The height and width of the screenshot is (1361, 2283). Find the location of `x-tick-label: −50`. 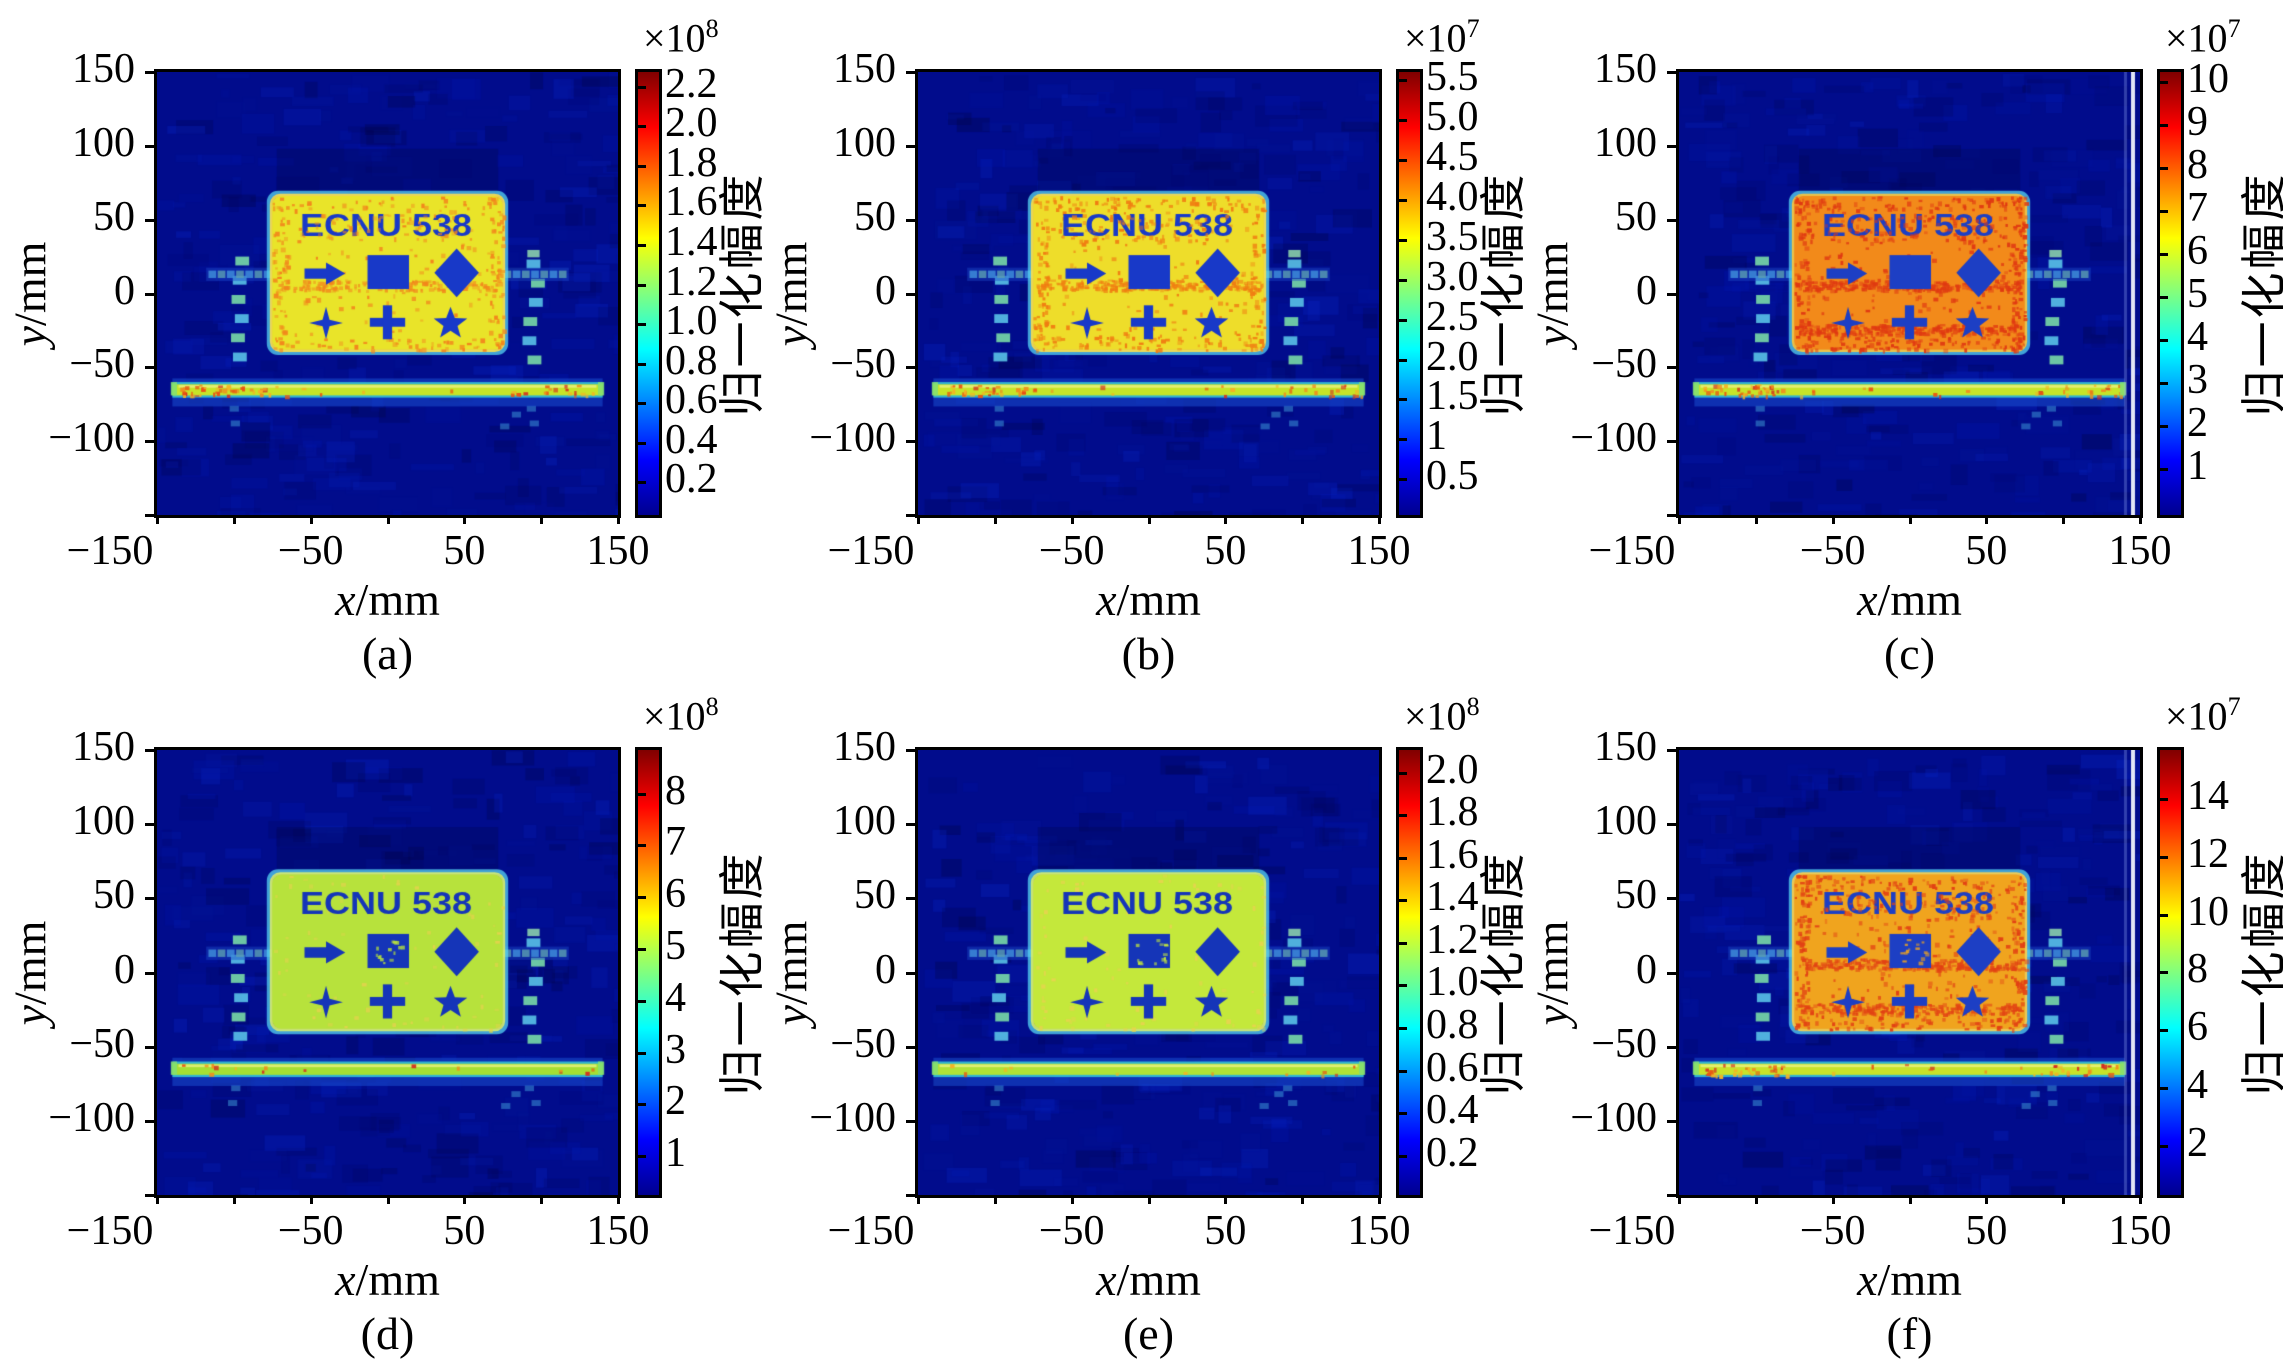

x-tick-label: −50 is located at coordinates (1832, 1231).